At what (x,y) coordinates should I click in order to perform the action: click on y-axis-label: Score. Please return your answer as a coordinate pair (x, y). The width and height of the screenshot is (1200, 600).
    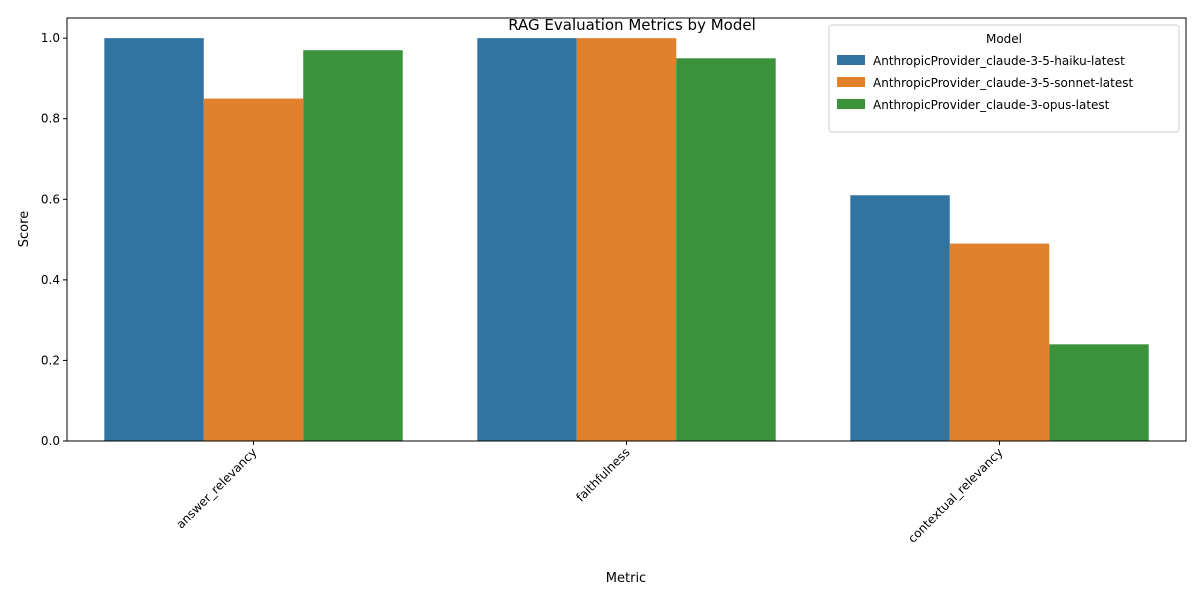
    Looking at the image, I should click on (24, 229).